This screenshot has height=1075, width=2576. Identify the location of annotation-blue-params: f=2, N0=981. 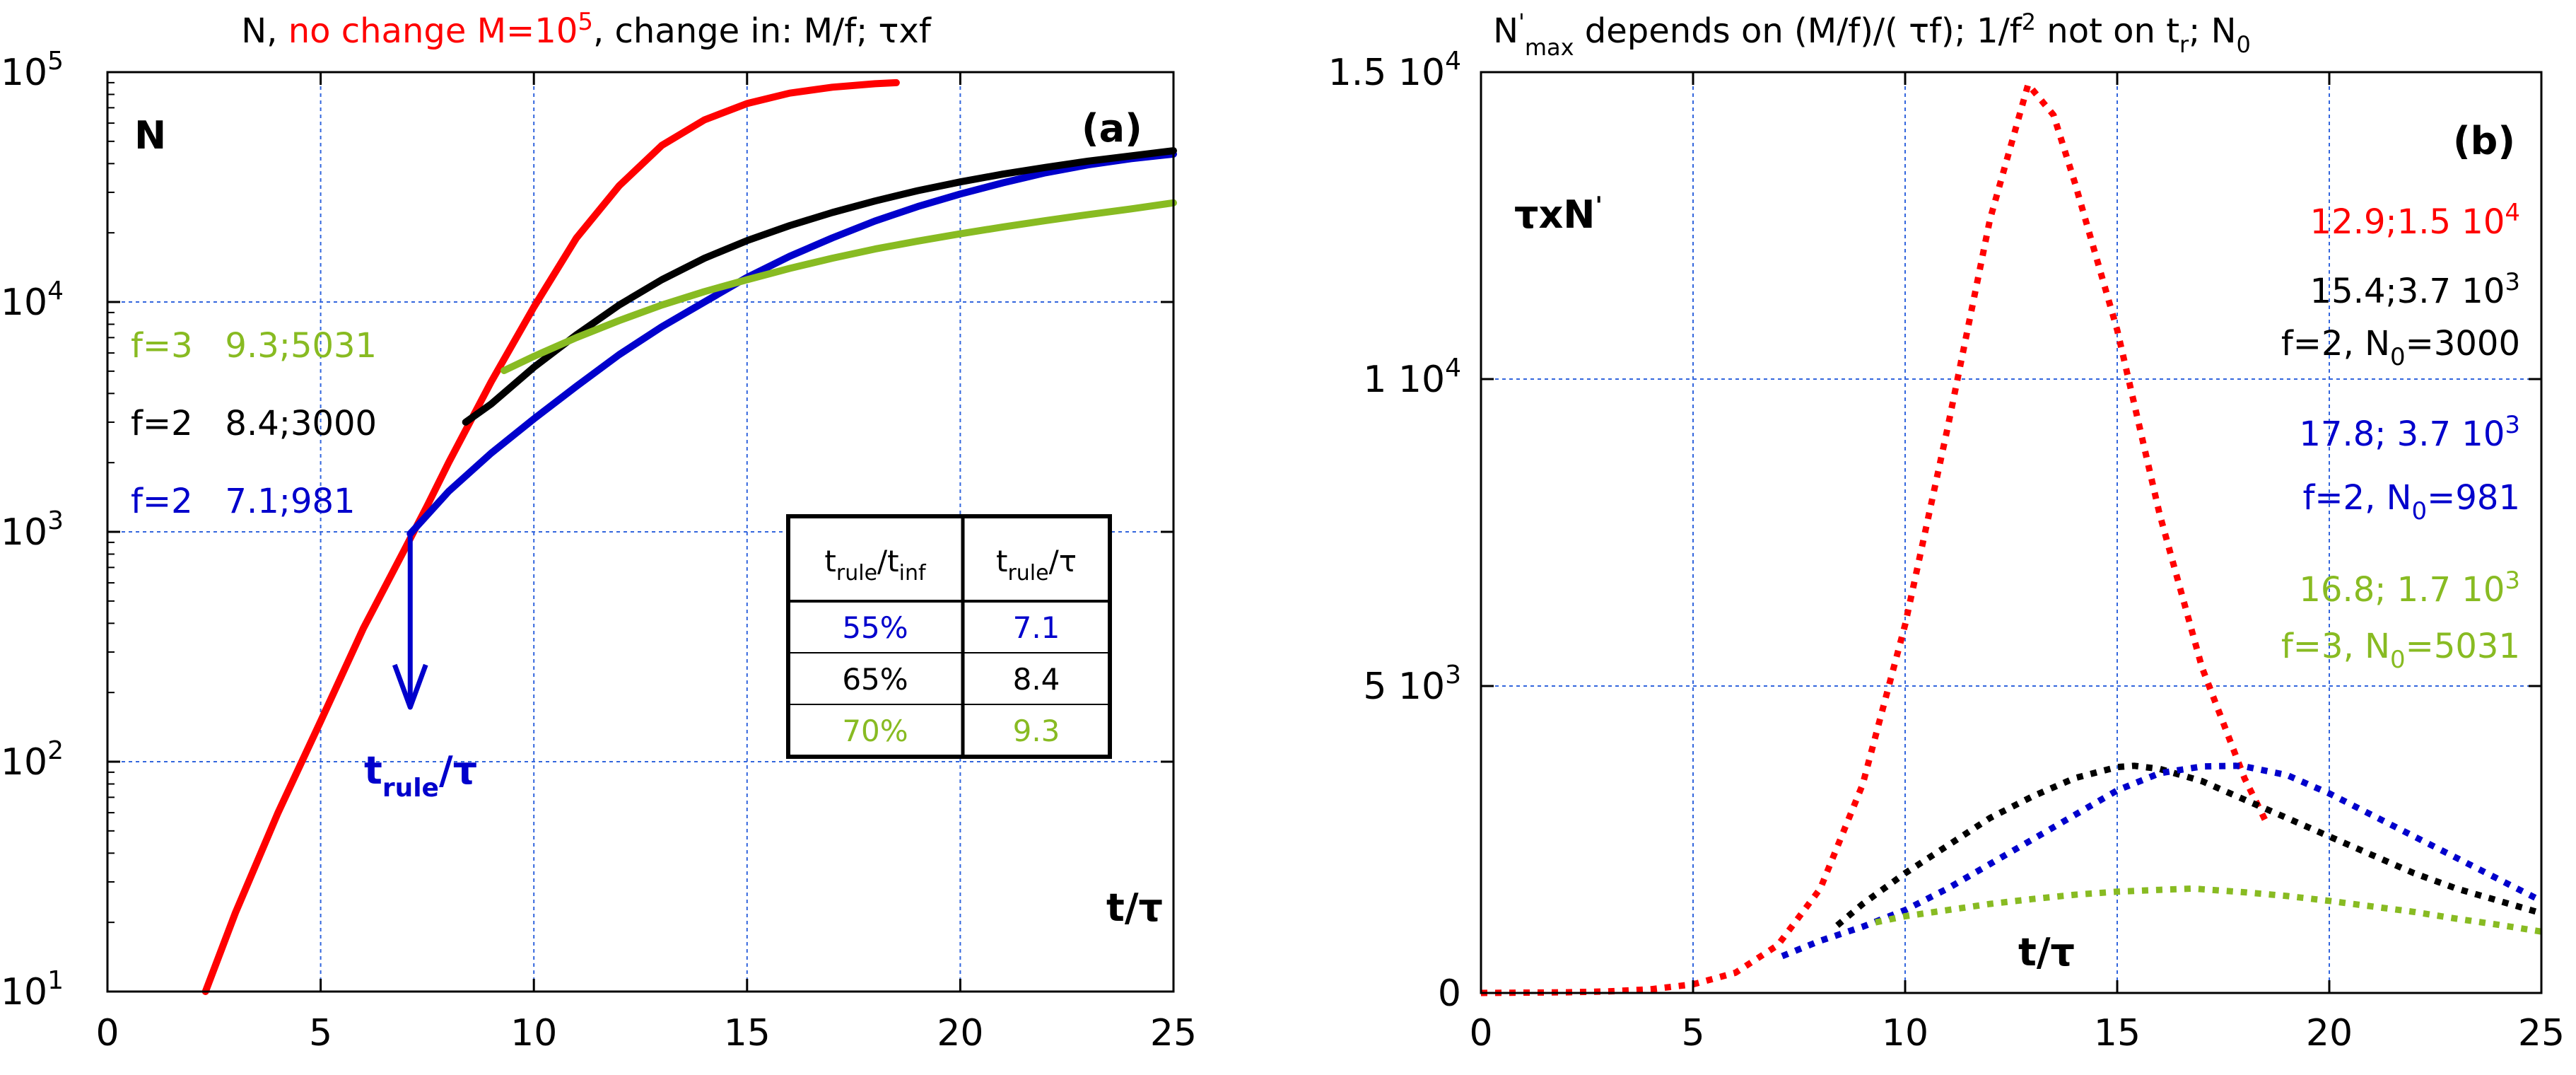
(2411, 502).